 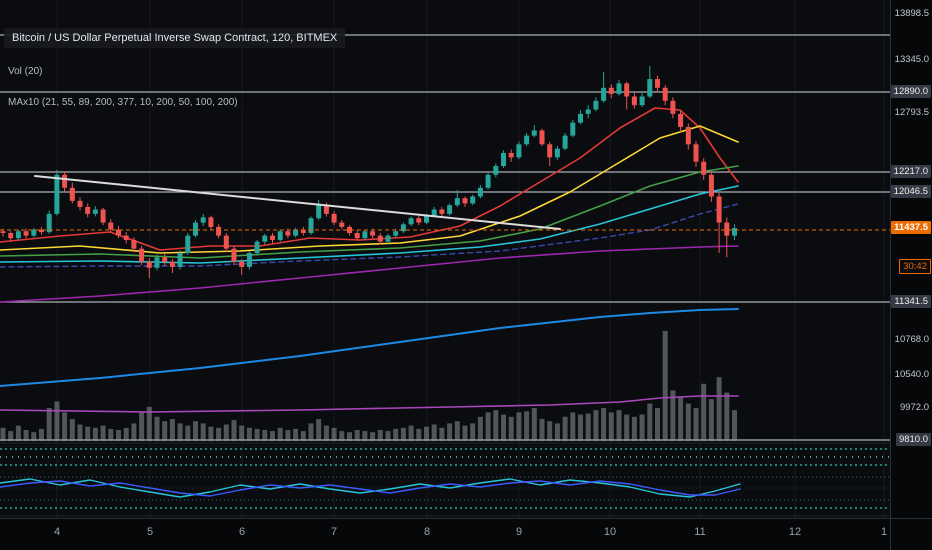 What do you see at coordinates (445, 534) in the screenshot?
I see `time-axis: 4 5 6 7 8 9 10 11 12 1` at bounding box center [445, 534].